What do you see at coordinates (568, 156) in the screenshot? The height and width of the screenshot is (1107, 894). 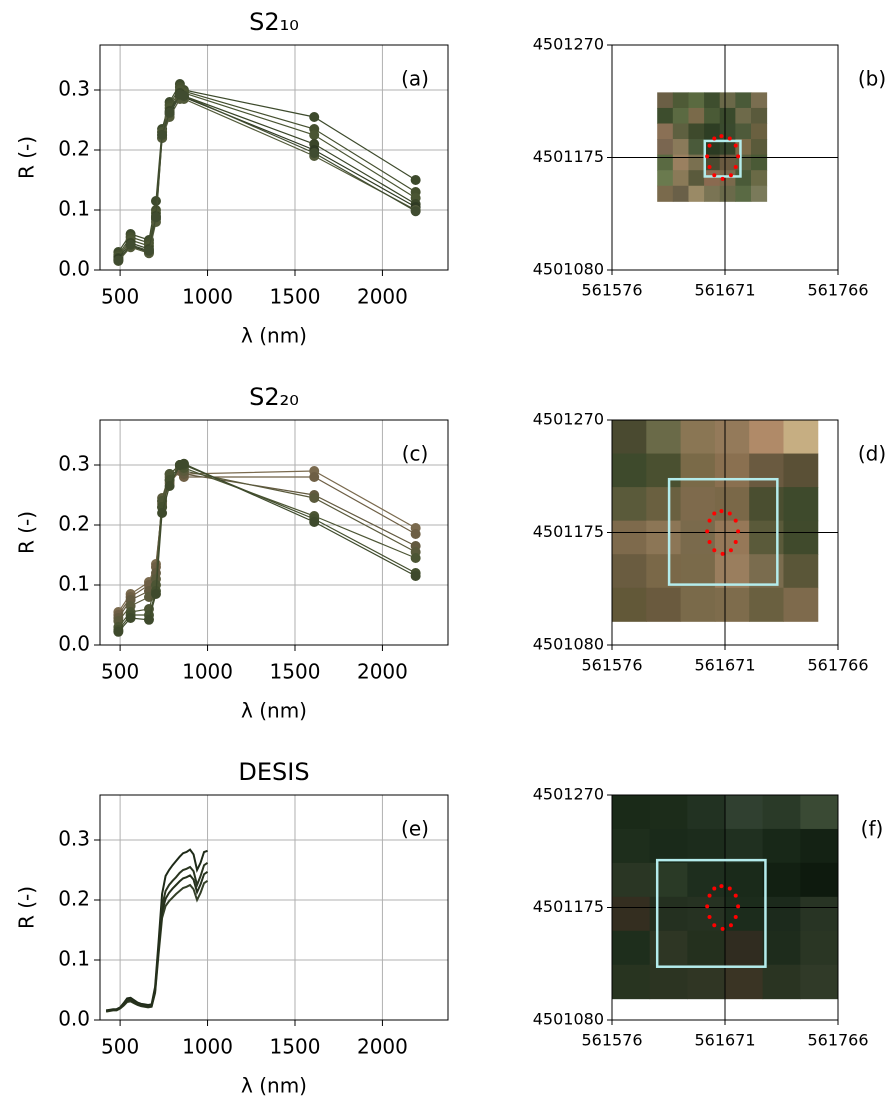 I see `y-tick-label: 4501175` at bounding box center [568, 156].